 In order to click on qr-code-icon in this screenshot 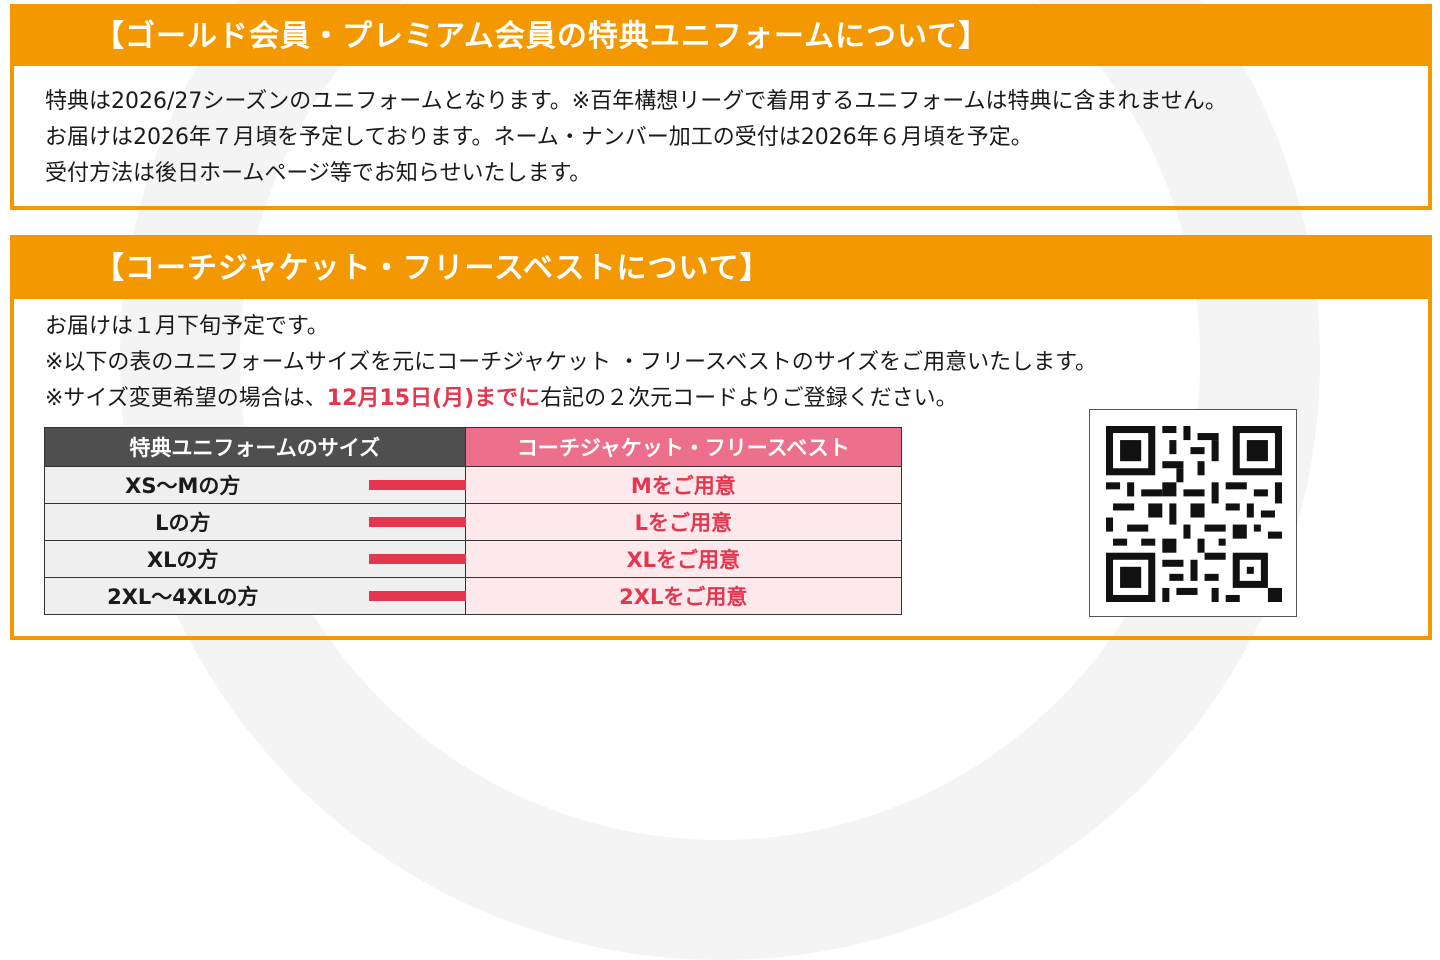, I will do `click(1194, 514)`.